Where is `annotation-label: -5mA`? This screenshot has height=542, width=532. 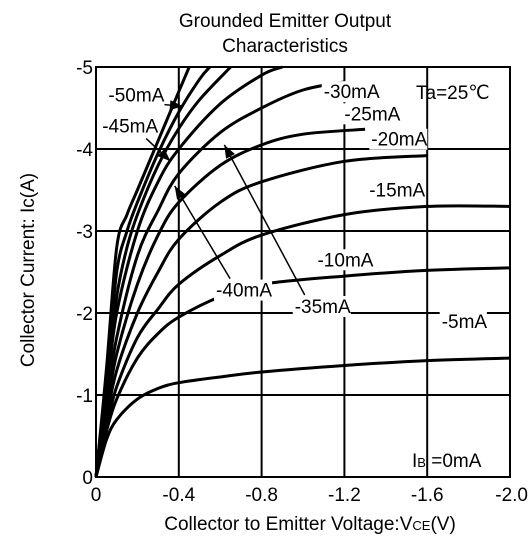
annotation-label: -5mA is located at coordinates (465, 322).